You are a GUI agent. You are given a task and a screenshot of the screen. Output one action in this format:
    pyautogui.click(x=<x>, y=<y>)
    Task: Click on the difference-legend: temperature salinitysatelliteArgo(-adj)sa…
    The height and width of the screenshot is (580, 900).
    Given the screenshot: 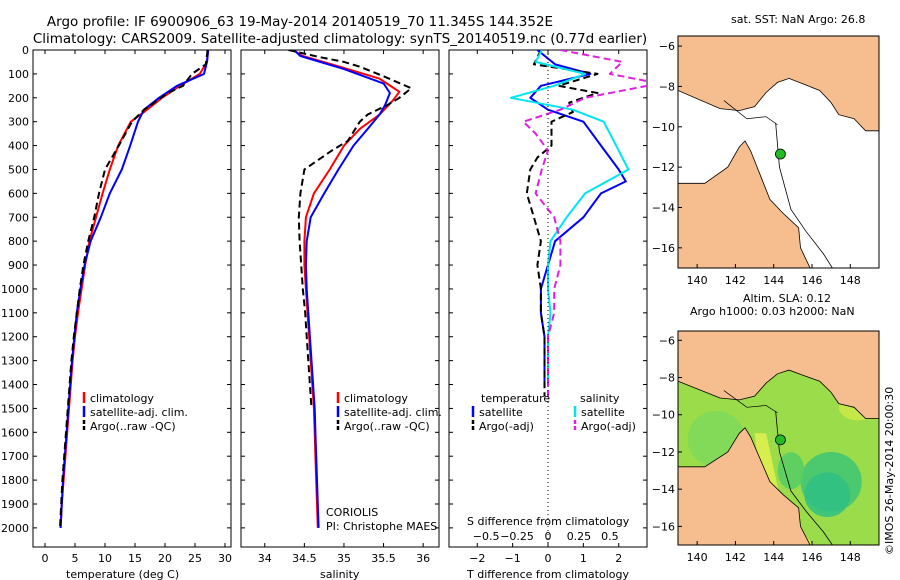 What is the action you would take?
    pyautogui.click(x=553, y=412)
    